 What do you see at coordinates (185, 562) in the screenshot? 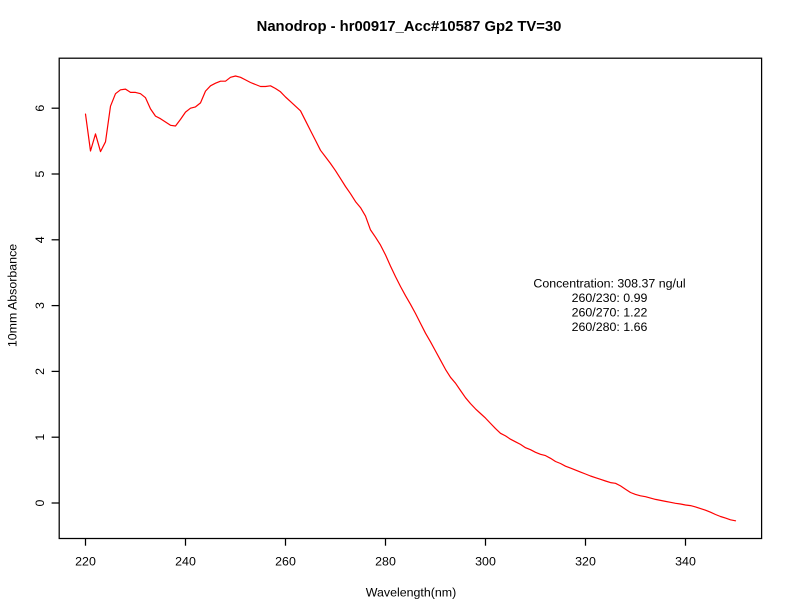
I see `svg-text: 240` at bounding box center [185, 562].